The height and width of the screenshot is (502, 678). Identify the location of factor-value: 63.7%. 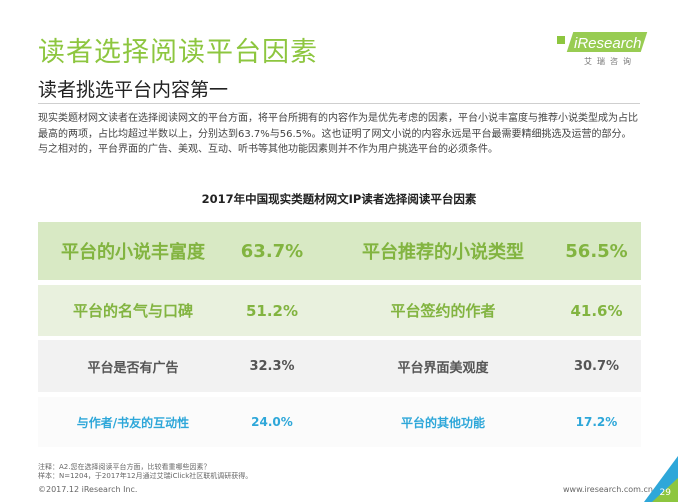
(272, 251).